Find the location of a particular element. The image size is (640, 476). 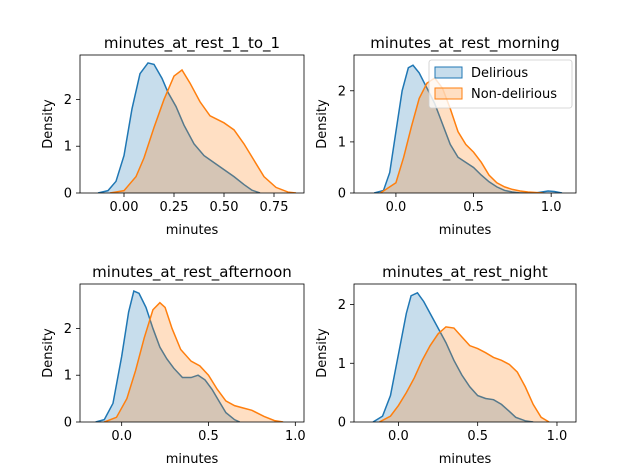

chart-title: minutes_at_rest_1_to_1 is located at coordinates (192, 43).